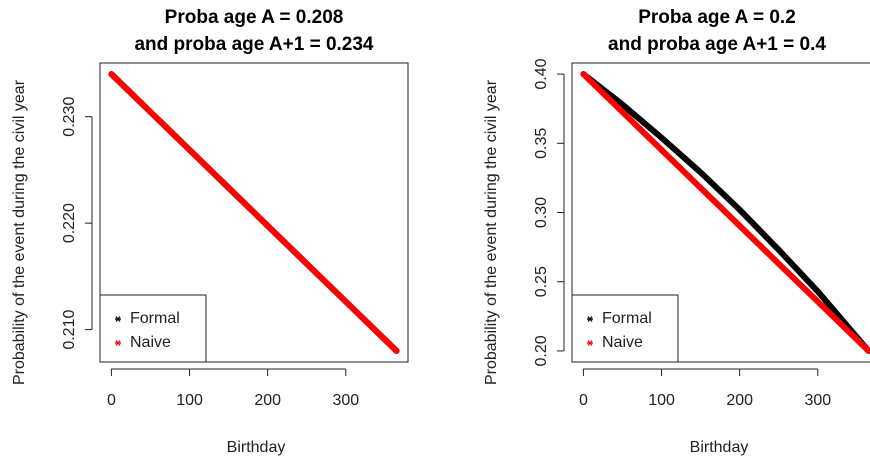  Describe the element at coordinates (717, 17) in the screenshot. I see `chart-title: Proba age A = 0.2` at that location.